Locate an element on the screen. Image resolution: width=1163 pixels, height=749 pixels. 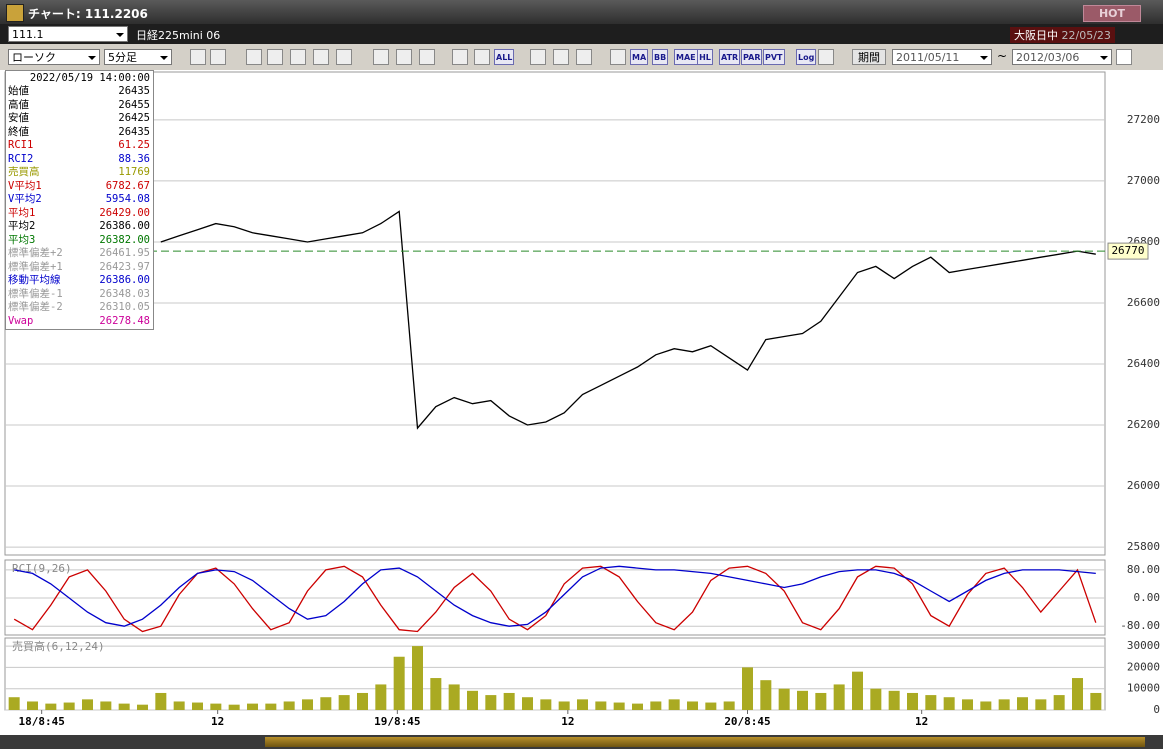
y-tick-label: 30000 is located at coordinates (1143, 645).